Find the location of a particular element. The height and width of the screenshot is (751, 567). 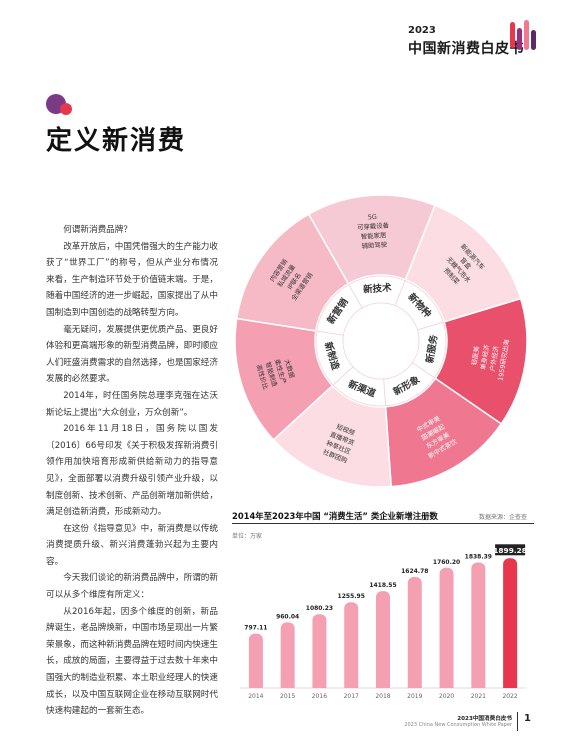

header-year: 2023 is located at coordinates (422, 30).